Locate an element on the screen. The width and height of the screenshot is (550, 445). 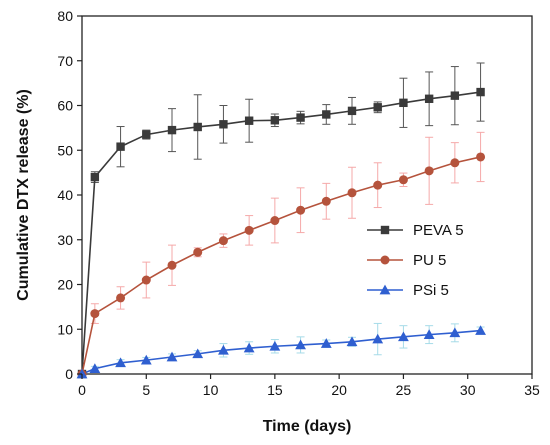
x-axis: 0 5 10 15 20 25 30 35 is located at coordinates (309, 386).